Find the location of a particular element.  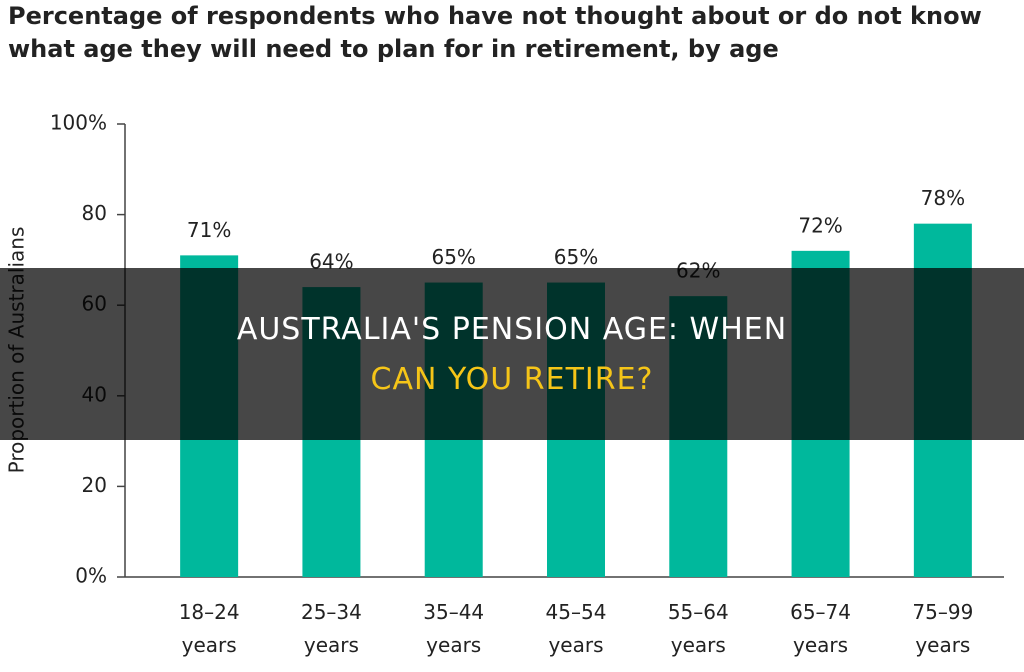

y-tick-label: 80 is located at coordinates (94, 213).